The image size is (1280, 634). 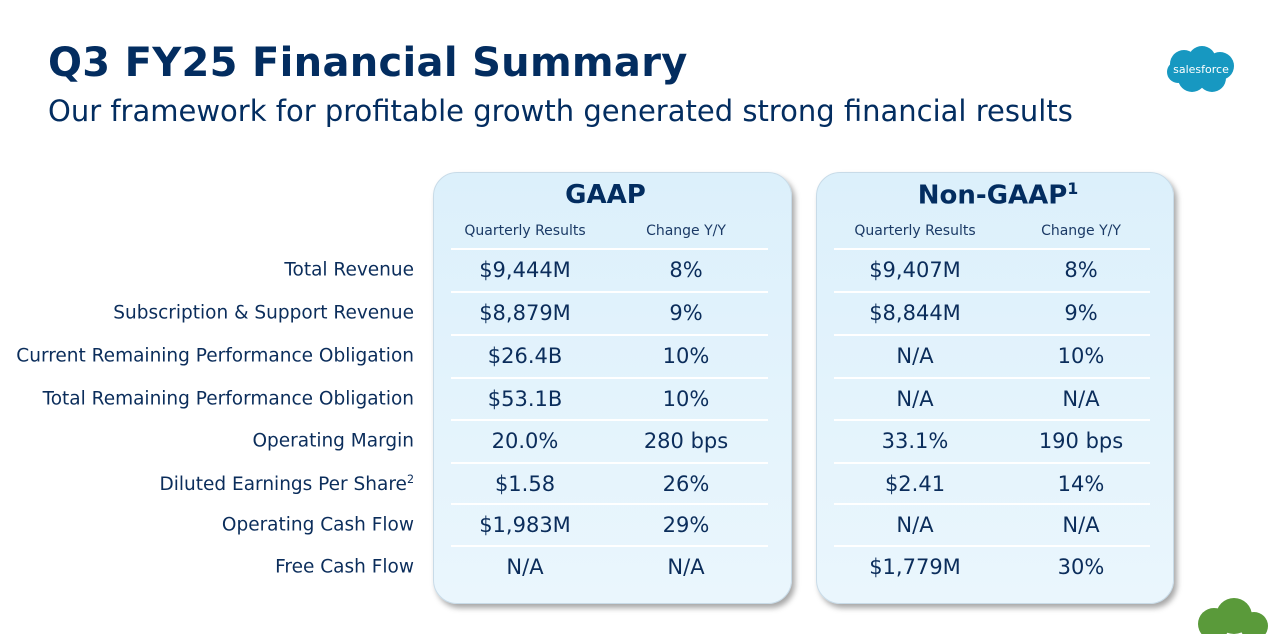 What do you see at coordinates (605, 195) in the screenshot?
I see `panel-title: GAAP` at bounding box center [605, 195].